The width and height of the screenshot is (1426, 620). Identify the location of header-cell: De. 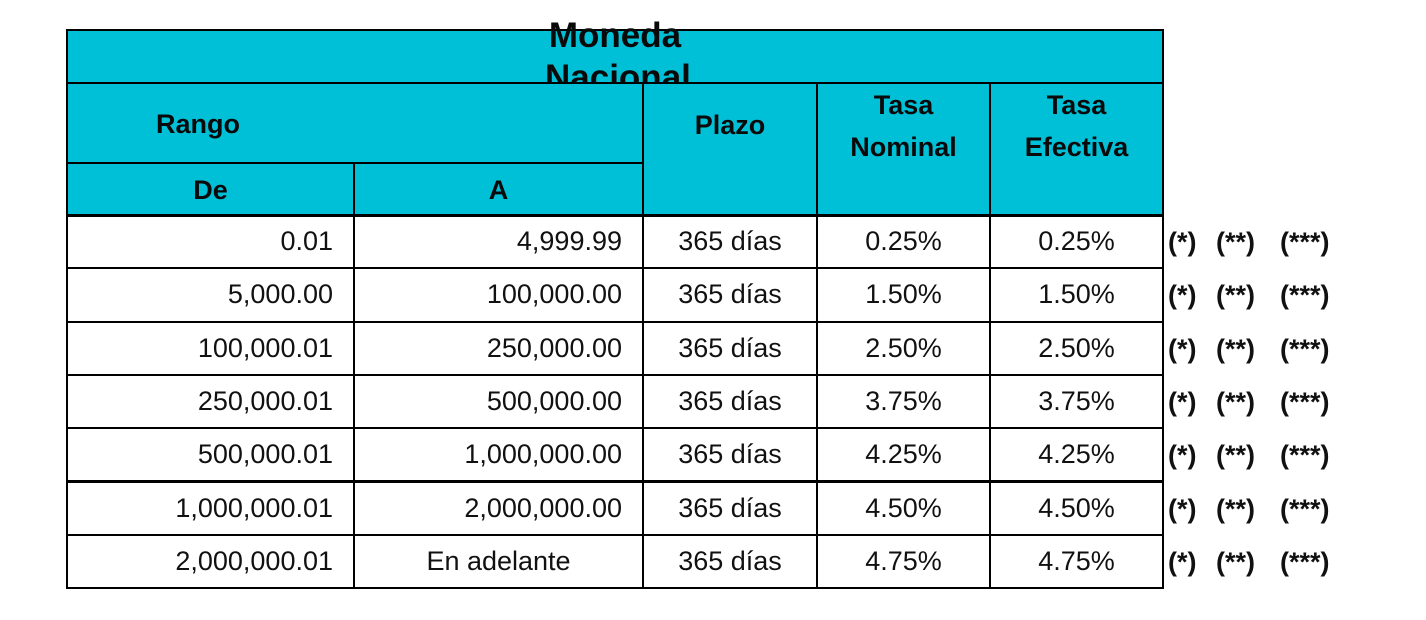
(210, 189).